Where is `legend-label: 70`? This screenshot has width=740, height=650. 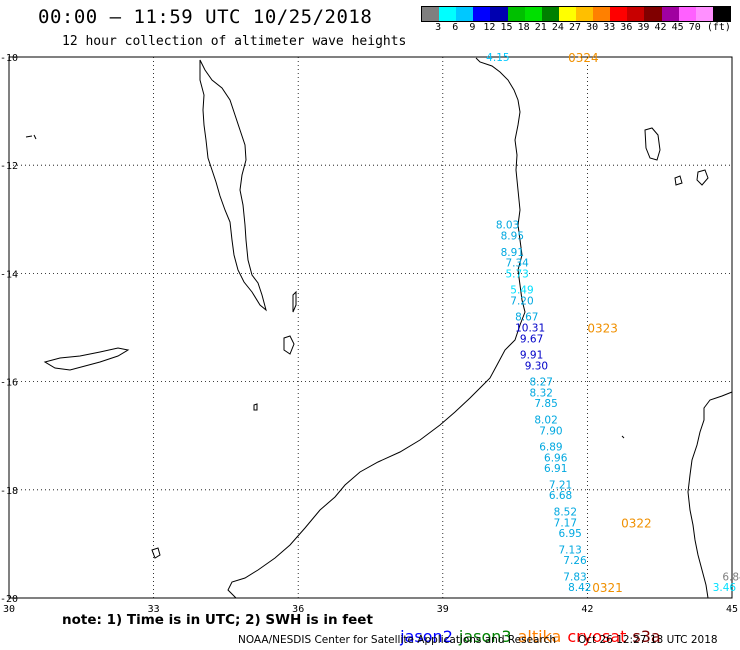 legend-label: 70 is located at coordinates (694, 27).